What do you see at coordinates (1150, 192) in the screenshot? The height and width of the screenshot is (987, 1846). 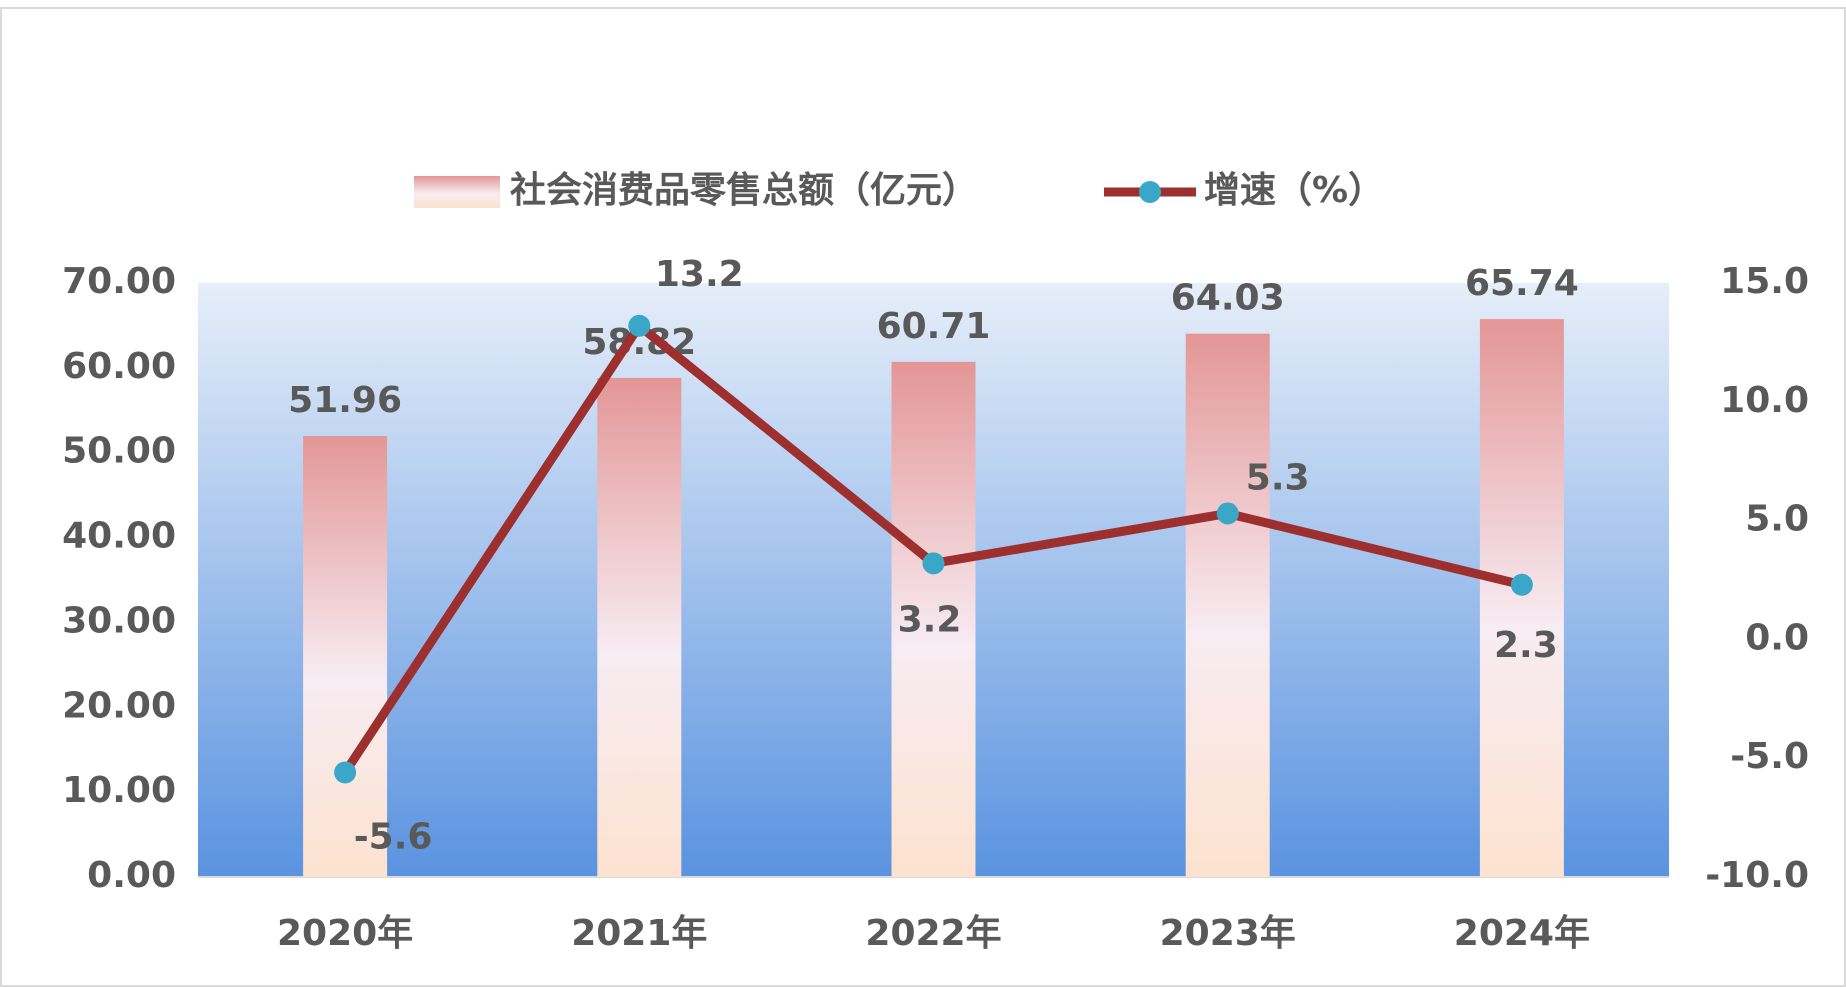 I see `legend-marker` at bounding box center [1150, 192].